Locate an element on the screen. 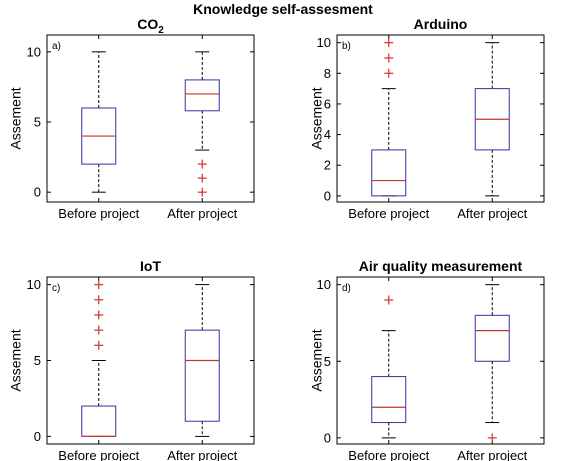 The width and height of the screenshot is (561, 461). panel-title-main: IoT is located at coordinates (150, 266).